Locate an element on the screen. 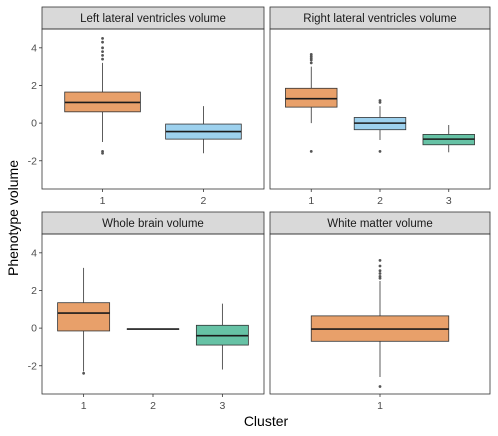 The image size is (498, 436). panel-3-xtick-label: 1 is located at coordinates (84, 406).